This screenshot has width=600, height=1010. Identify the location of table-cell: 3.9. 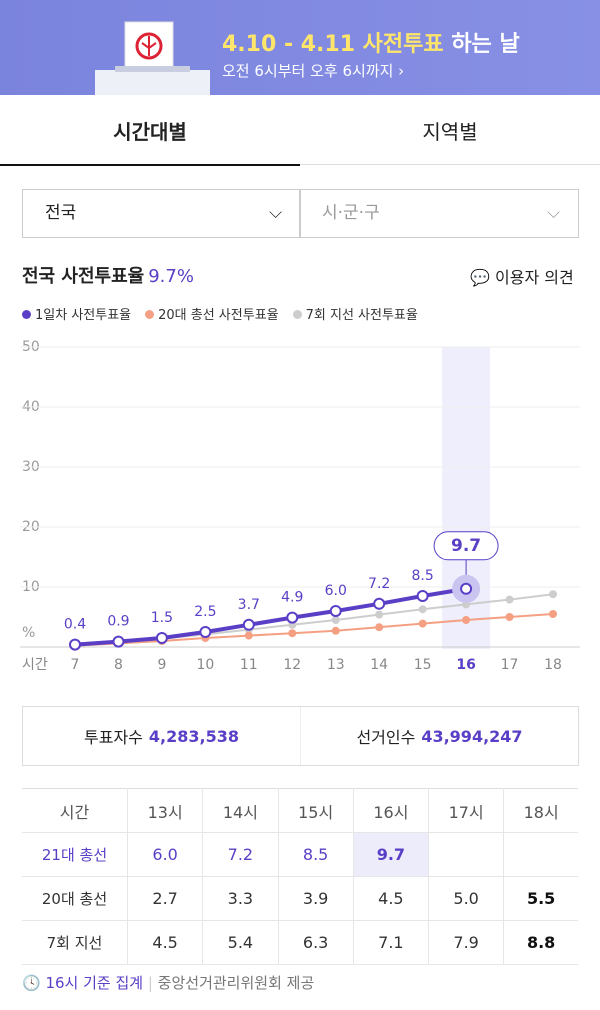
(316, 898).